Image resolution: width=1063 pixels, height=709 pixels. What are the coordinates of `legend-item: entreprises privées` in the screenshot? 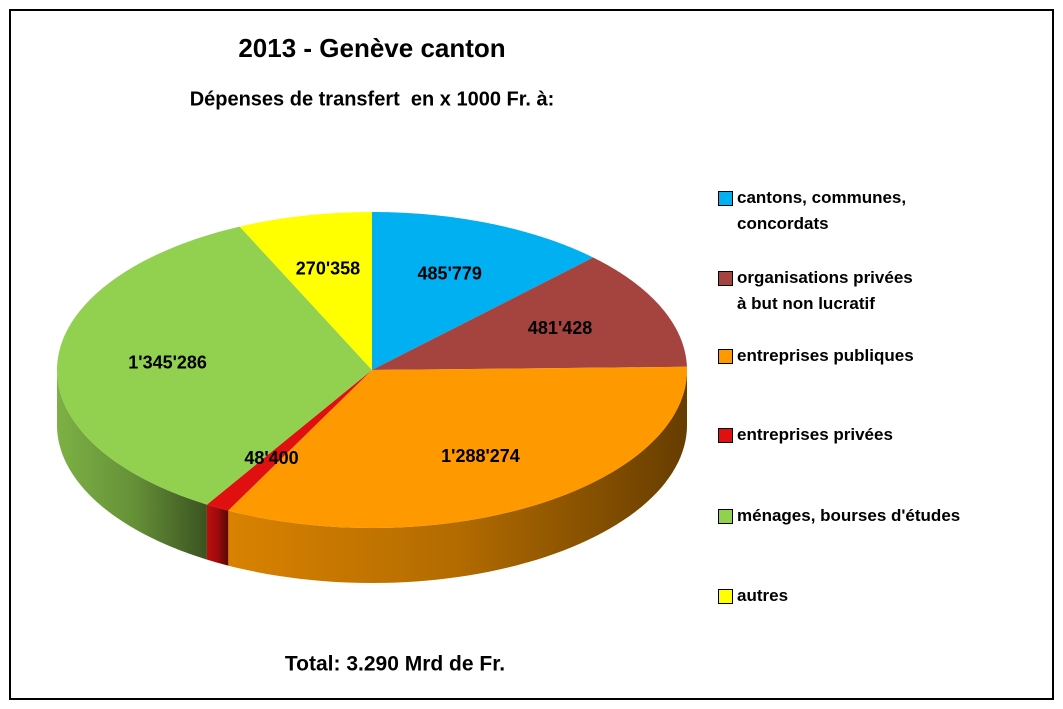 It's located at (805, 435).